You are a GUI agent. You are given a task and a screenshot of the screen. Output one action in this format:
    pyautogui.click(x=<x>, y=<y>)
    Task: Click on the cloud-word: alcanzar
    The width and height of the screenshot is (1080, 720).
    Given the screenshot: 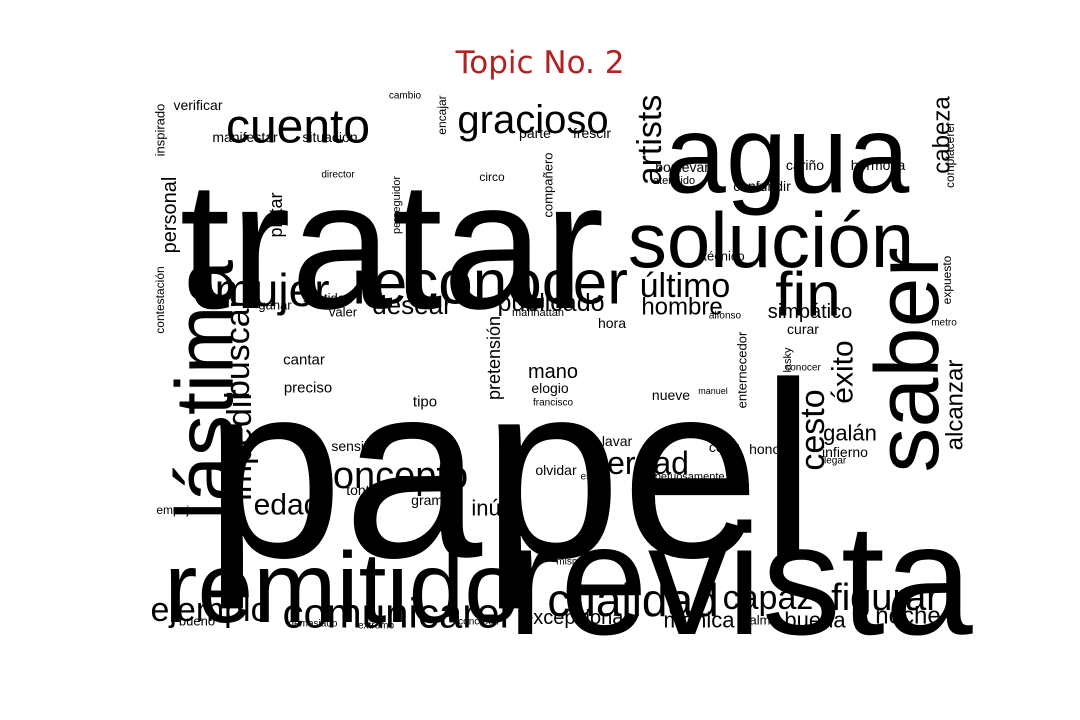 What is the action you would take?
    pyautogui.click(x=955, y=405)
    